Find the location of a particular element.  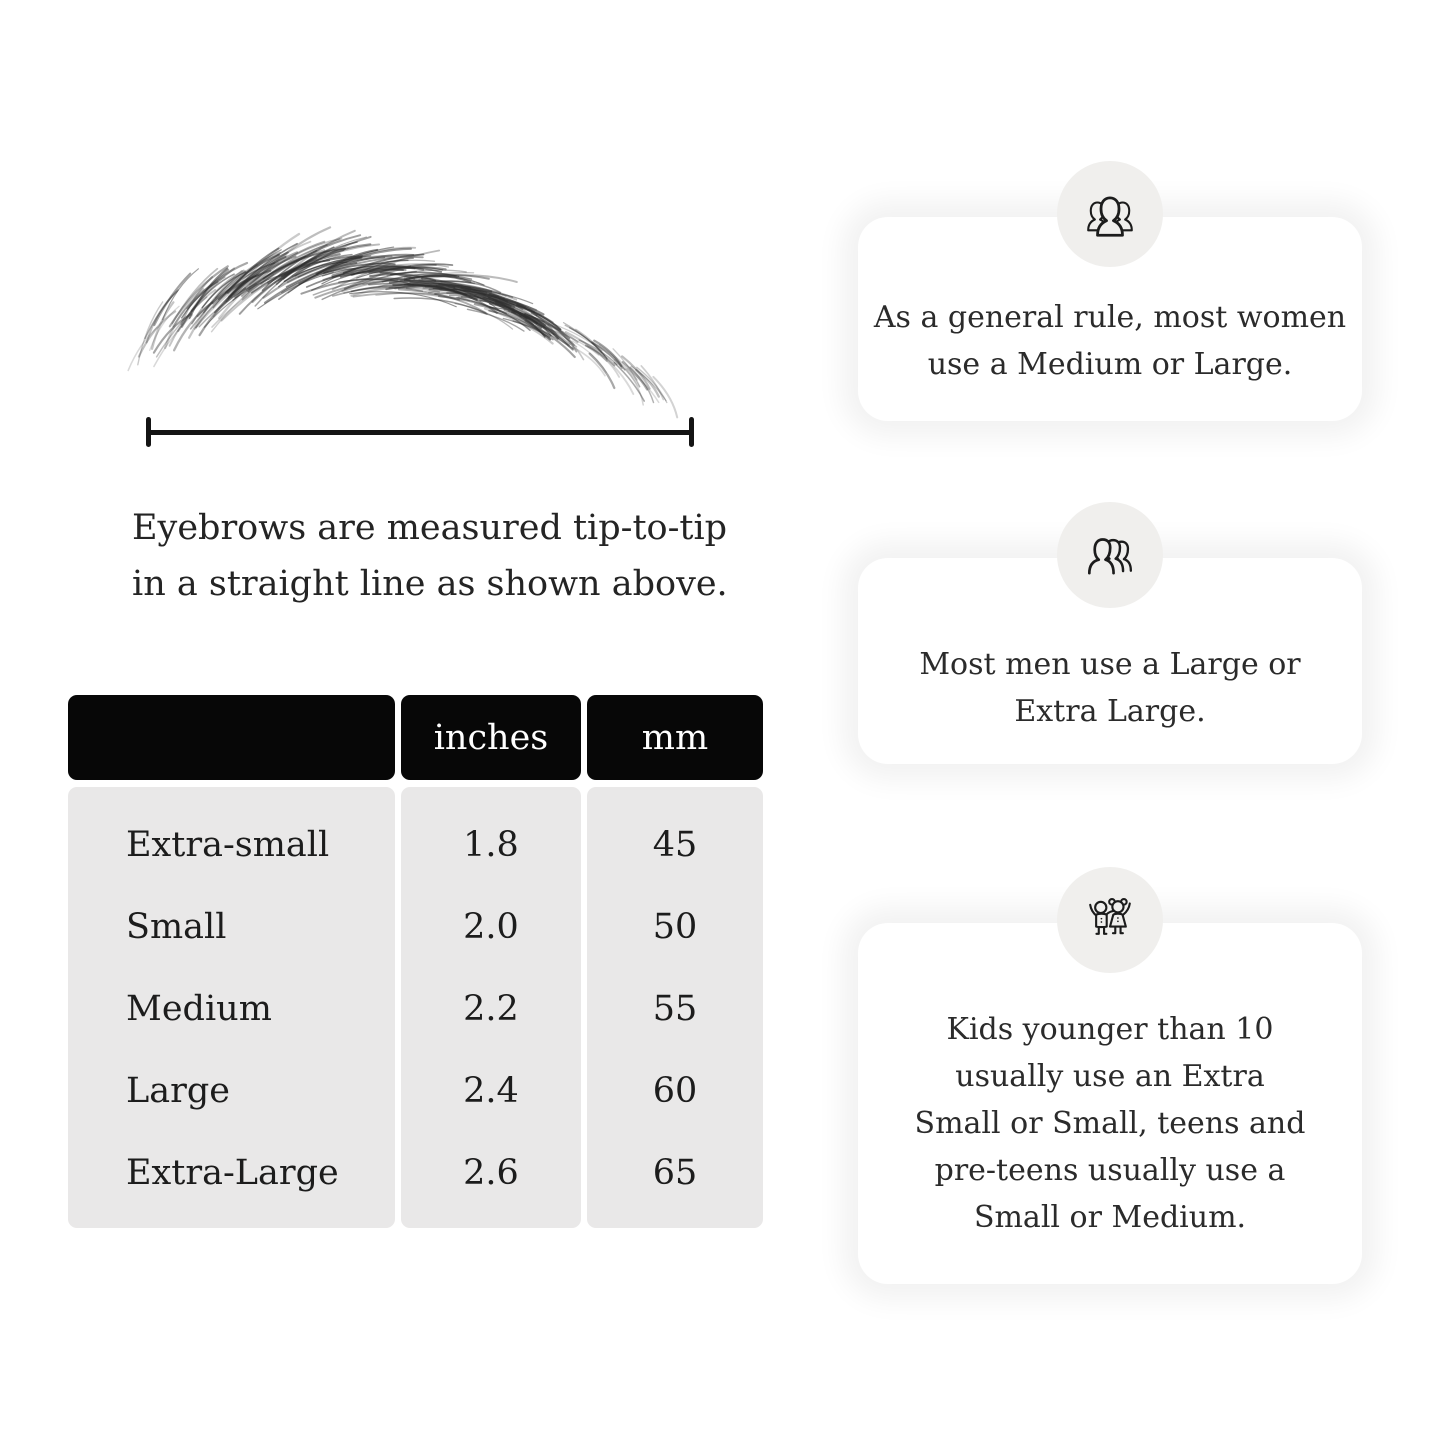

tip-line: Small or Small, teens and is located at coordinates (1110, 1123).